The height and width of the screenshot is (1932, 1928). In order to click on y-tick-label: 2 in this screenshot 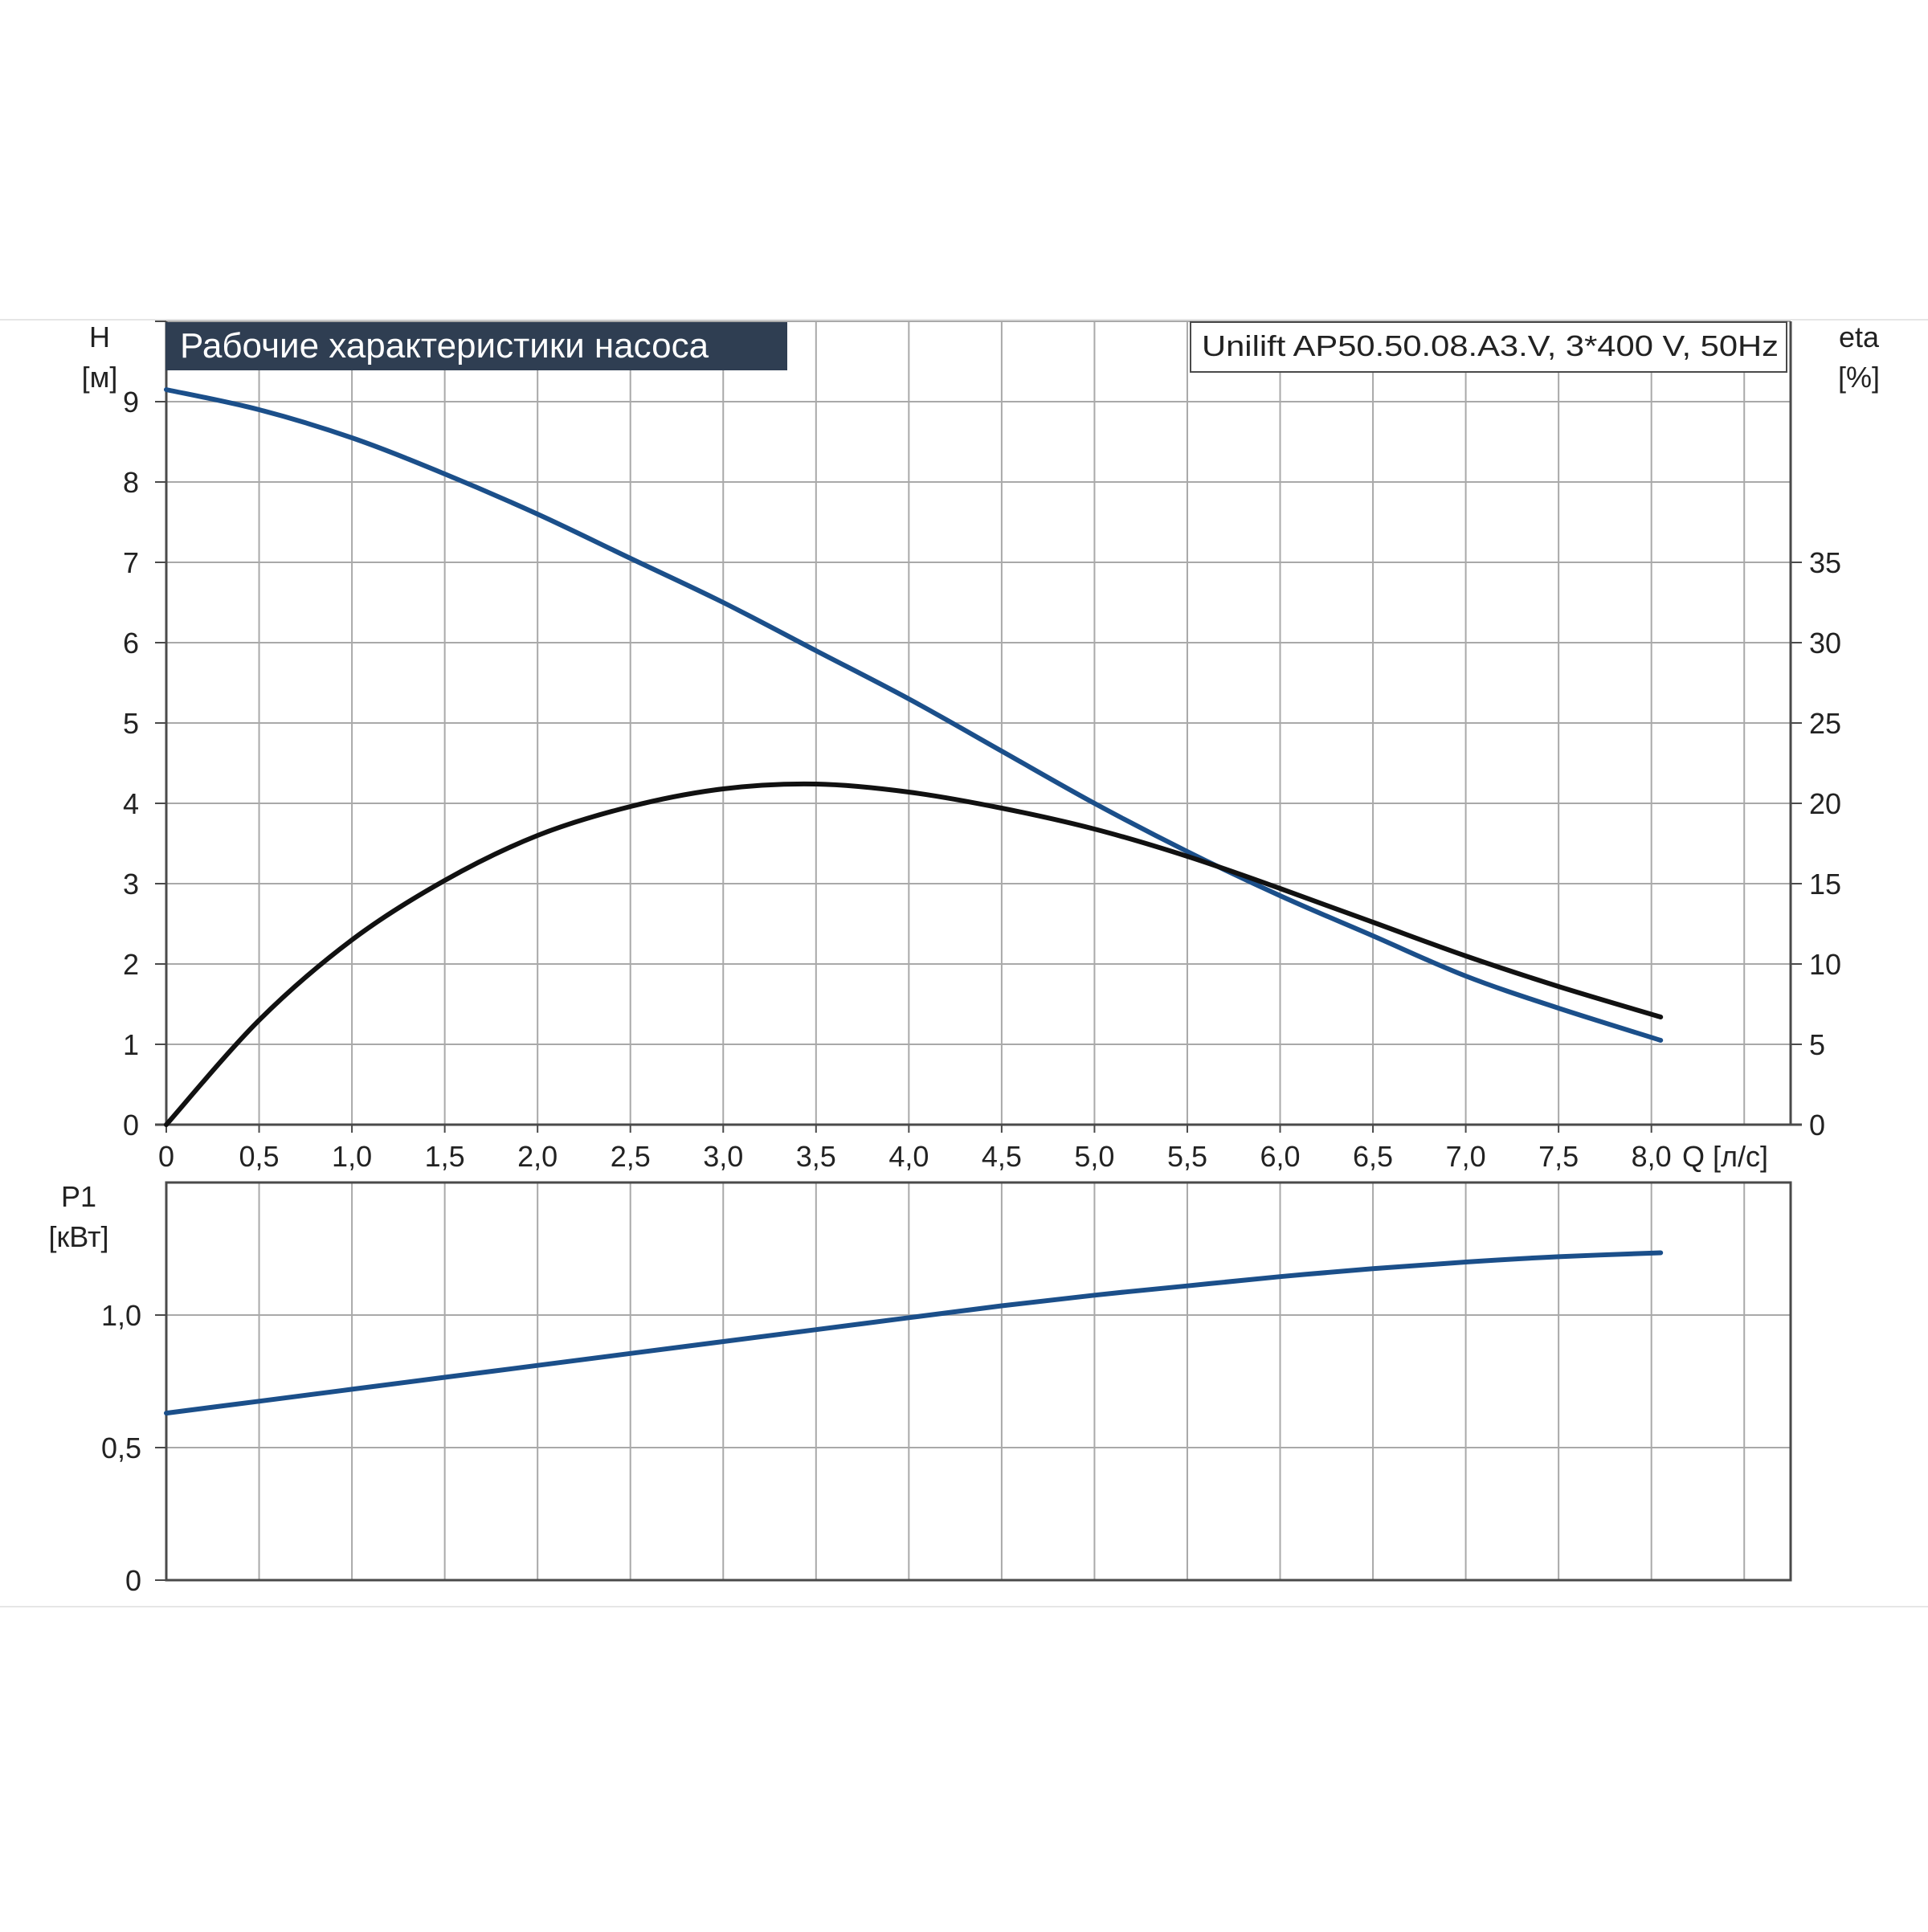, I will do `click(131, 965)`.